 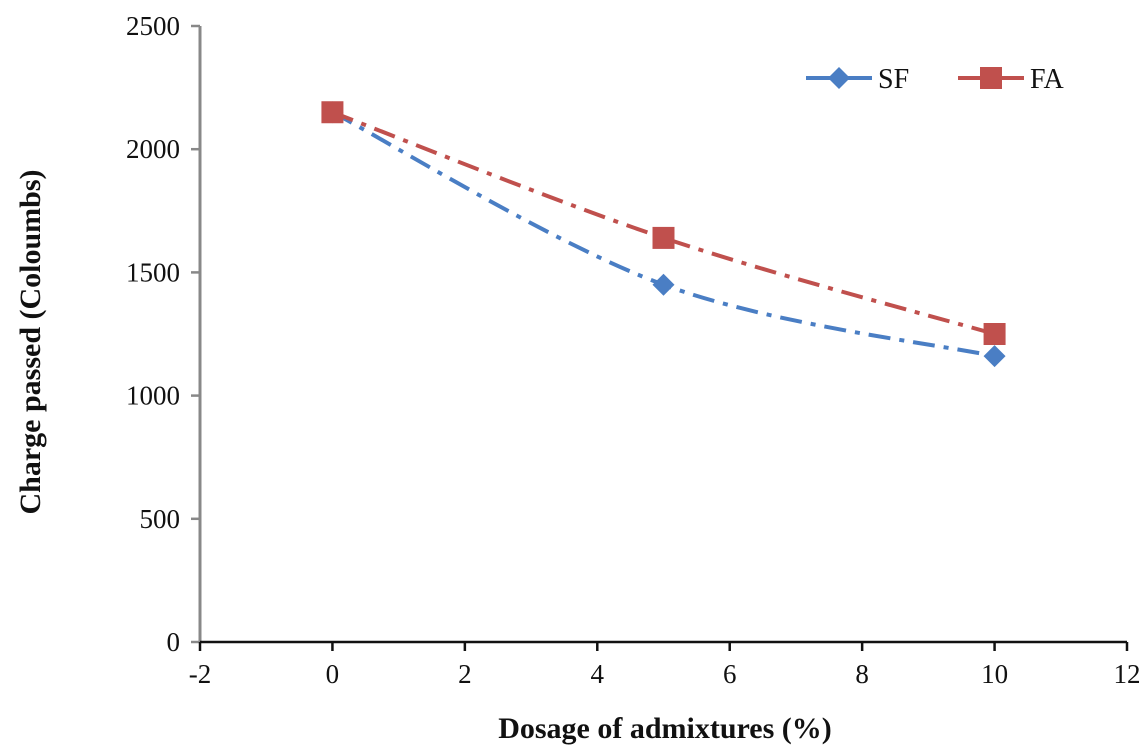 What do you see at coordinates (160, 519) in the screenshot?
I see `y-tick-label: 500` at bounding box center [160, 519].